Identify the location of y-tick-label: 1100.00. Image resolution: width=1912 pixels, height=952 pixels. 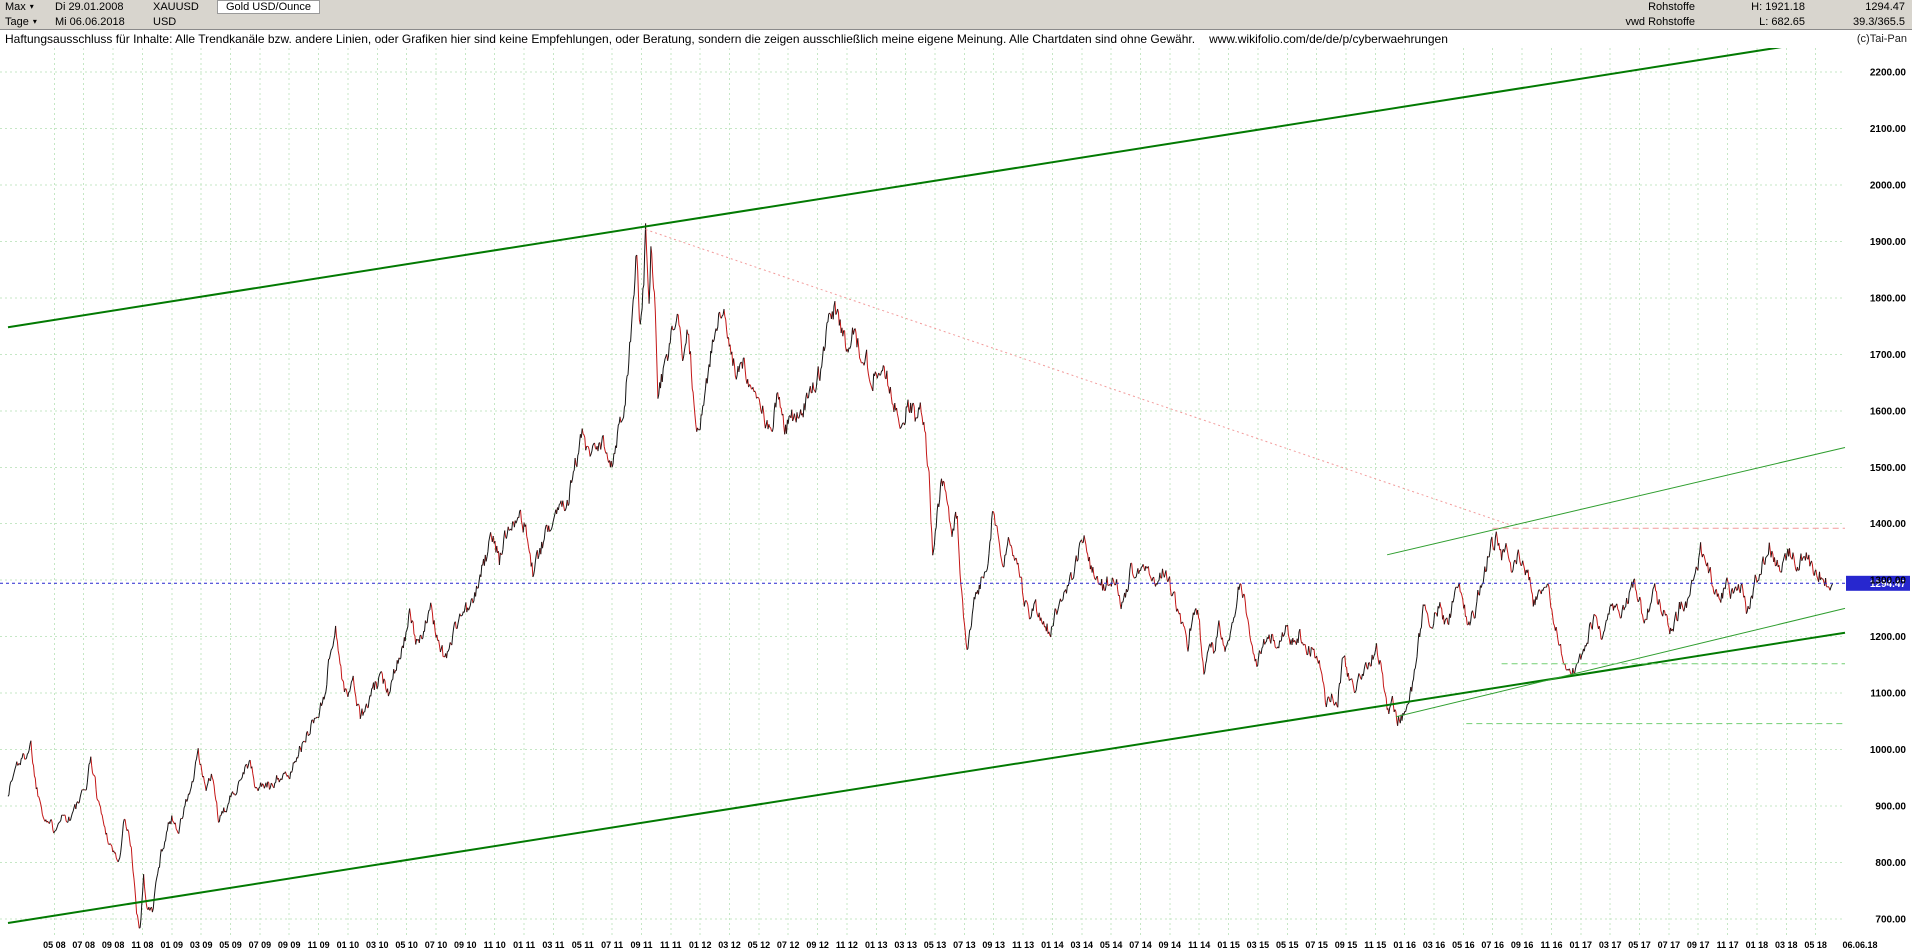
(1888, 694).